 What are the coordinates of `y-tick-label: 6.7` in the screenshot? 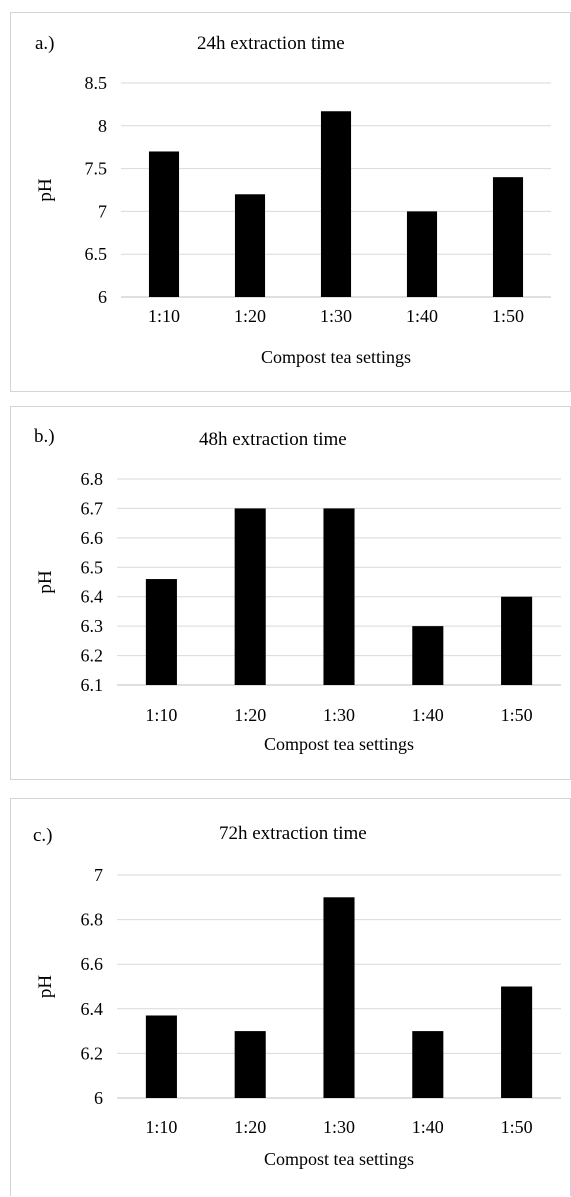 It's located at (92, 508).